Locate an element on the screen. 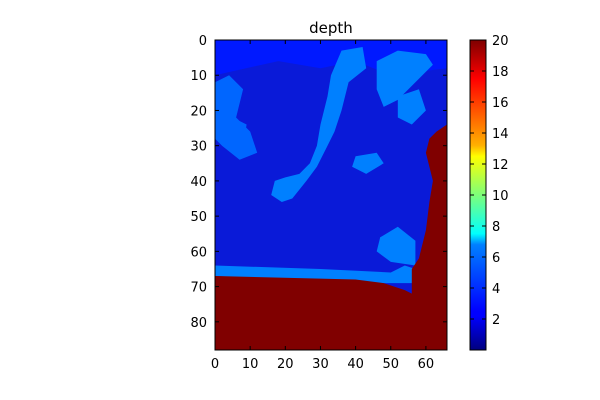 The image size is (600, 400). colorbar-tick-label: 12 is located at coordinates (500, 165).